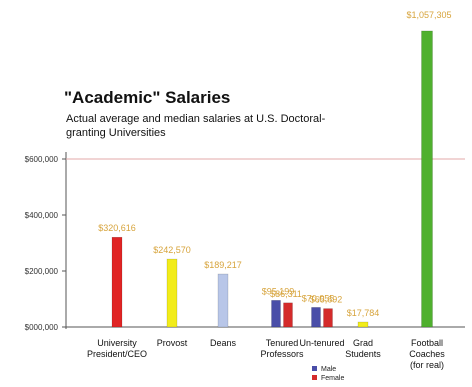 The height and width of the screenshot is (387, 472). I want to click on data-label: $95,199, so click(278, 291).